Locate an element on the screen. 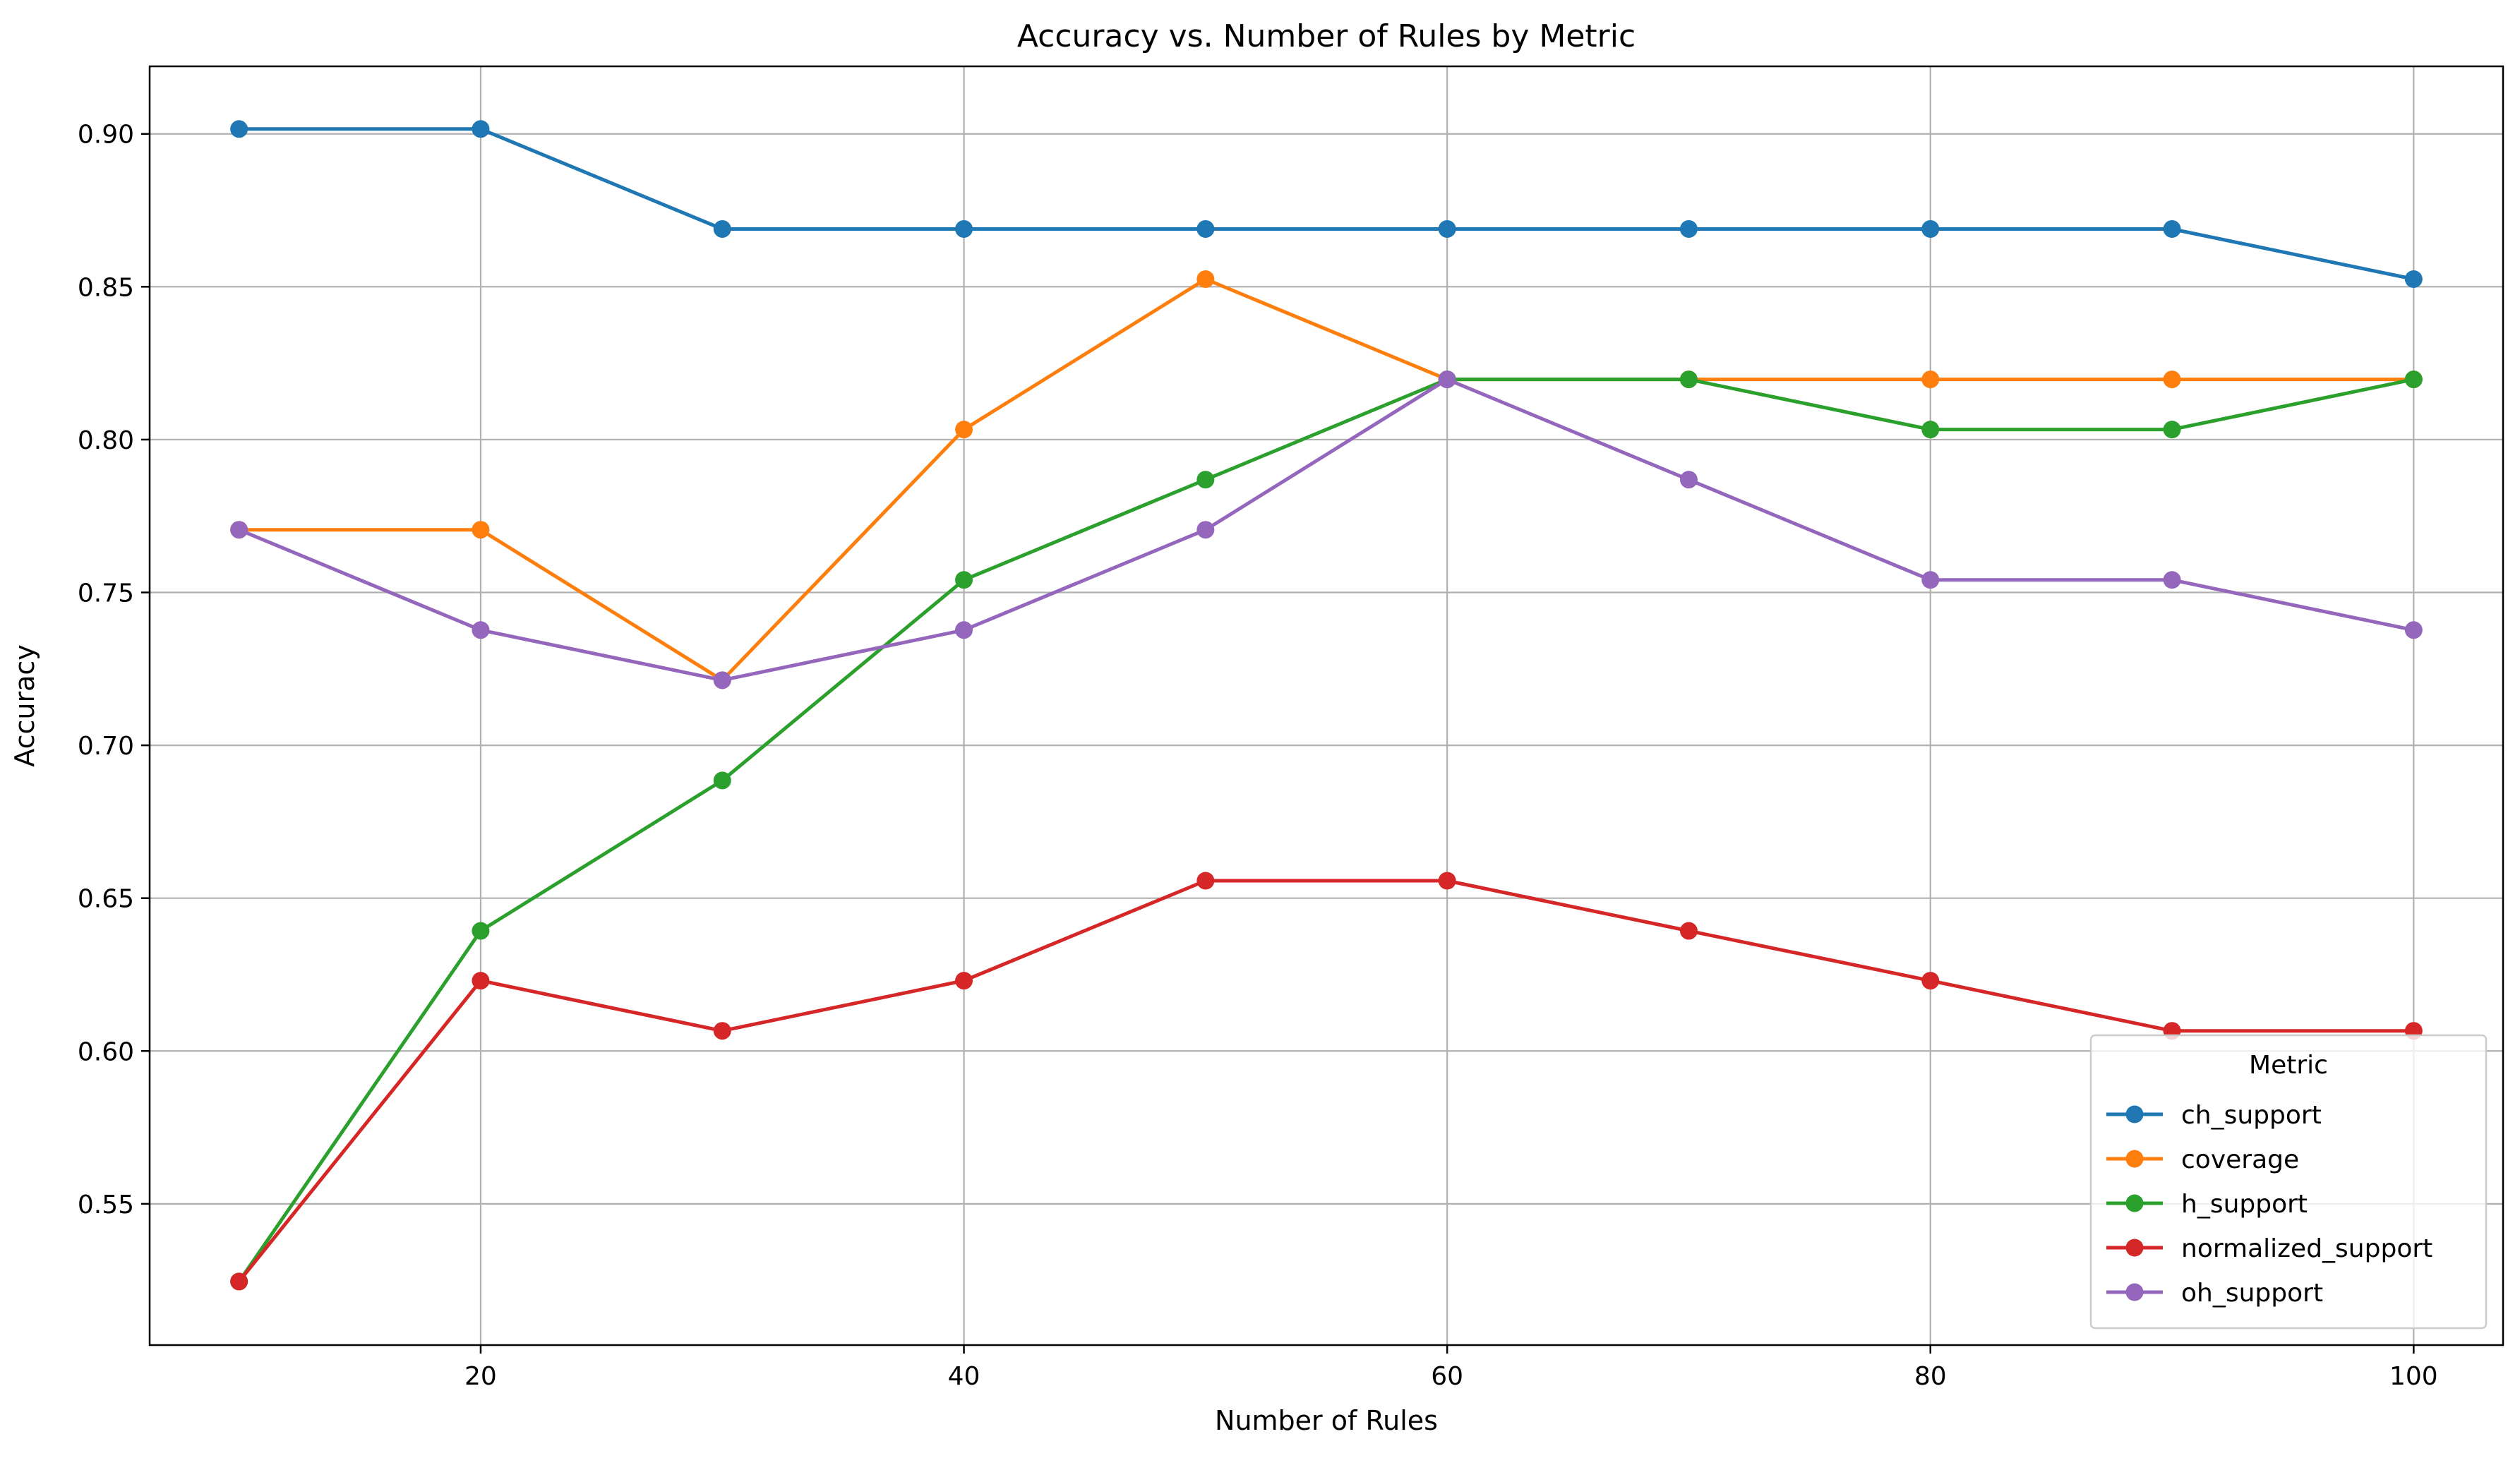 This screenshot has width=2520, height=1458. legend-label: h_support is located at coordinates (2245, 1204).